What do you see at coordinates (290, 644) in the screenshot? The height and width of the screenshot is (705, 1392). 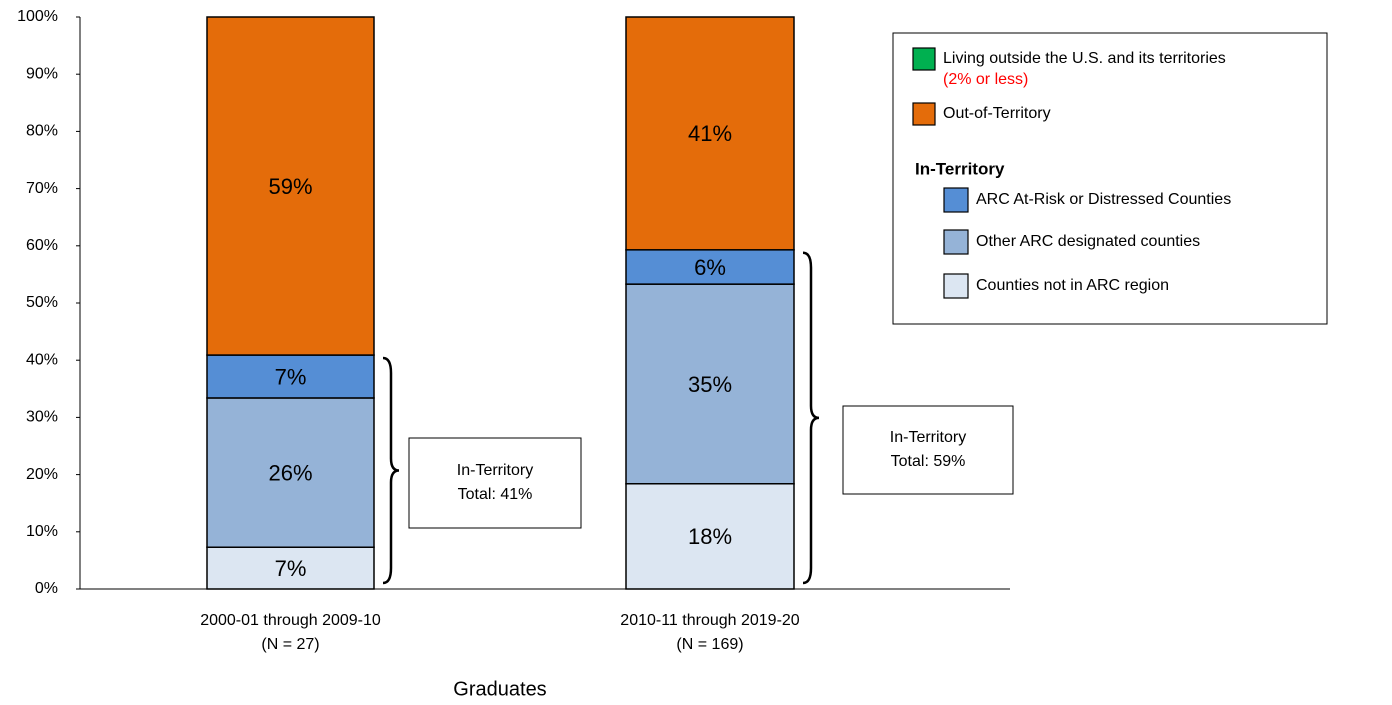 I see `x-tick-label: (N = 27)` at bounding box center [290, 644].